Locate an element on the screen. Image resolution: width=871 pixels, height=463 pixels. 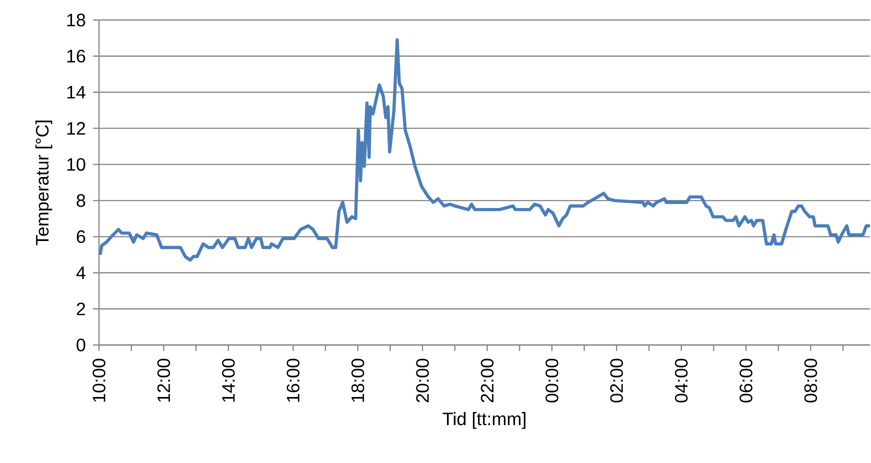
y-tick-label: 8 is located at coordinates (81, 200).